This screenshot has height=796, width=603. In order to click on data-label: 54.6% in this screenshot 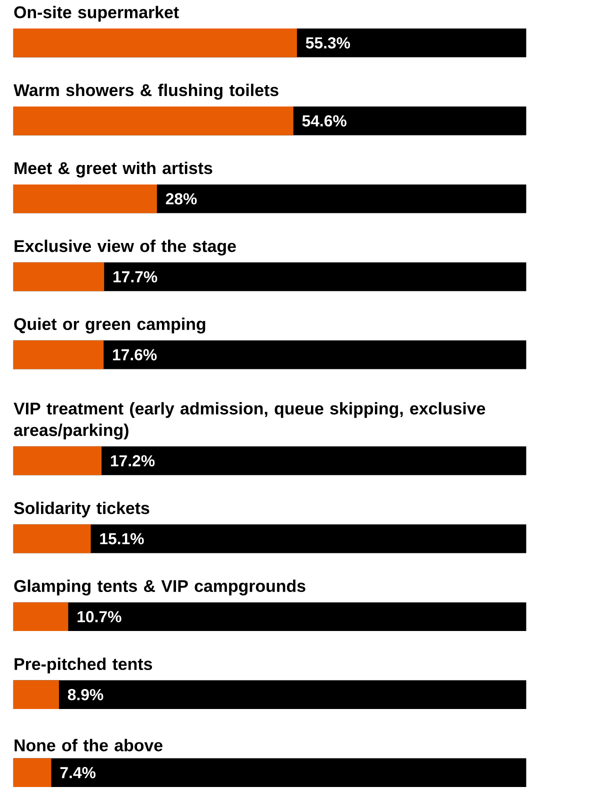, I will do `click(324, 120)`.